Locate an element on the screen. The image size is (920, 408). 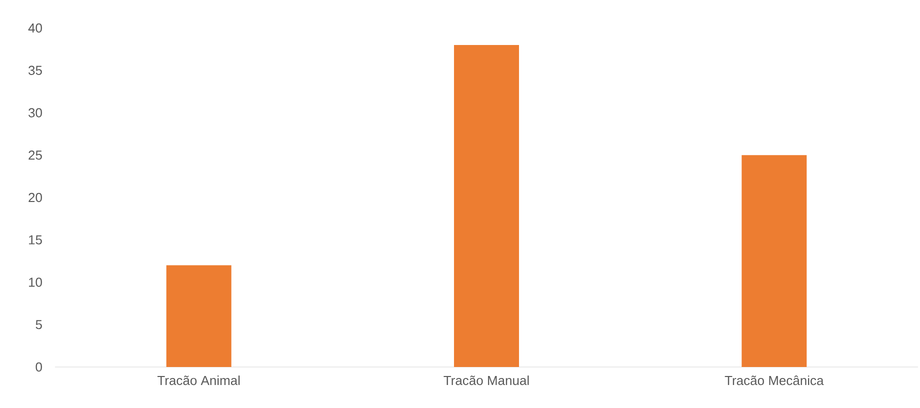
x-tick-label: Tracão Manual is located at coordinates (486, 381).